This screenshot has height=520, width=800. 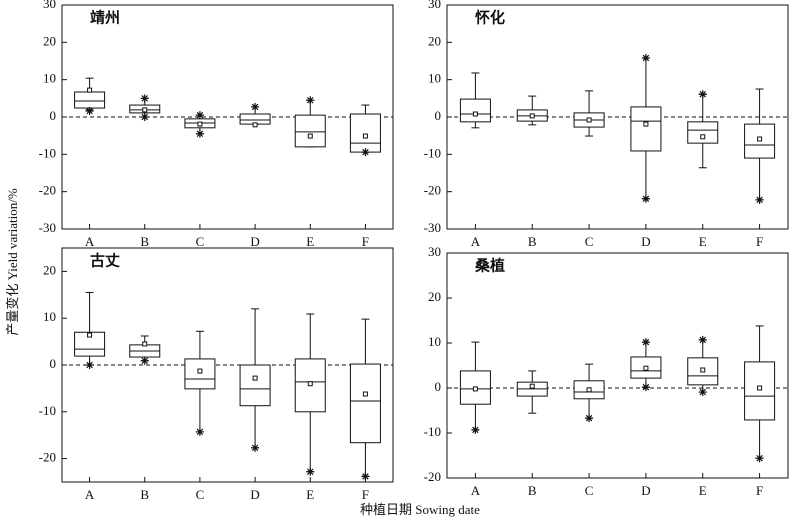 I want to click on y-tick-label: -30, so click(x=47, y=227).